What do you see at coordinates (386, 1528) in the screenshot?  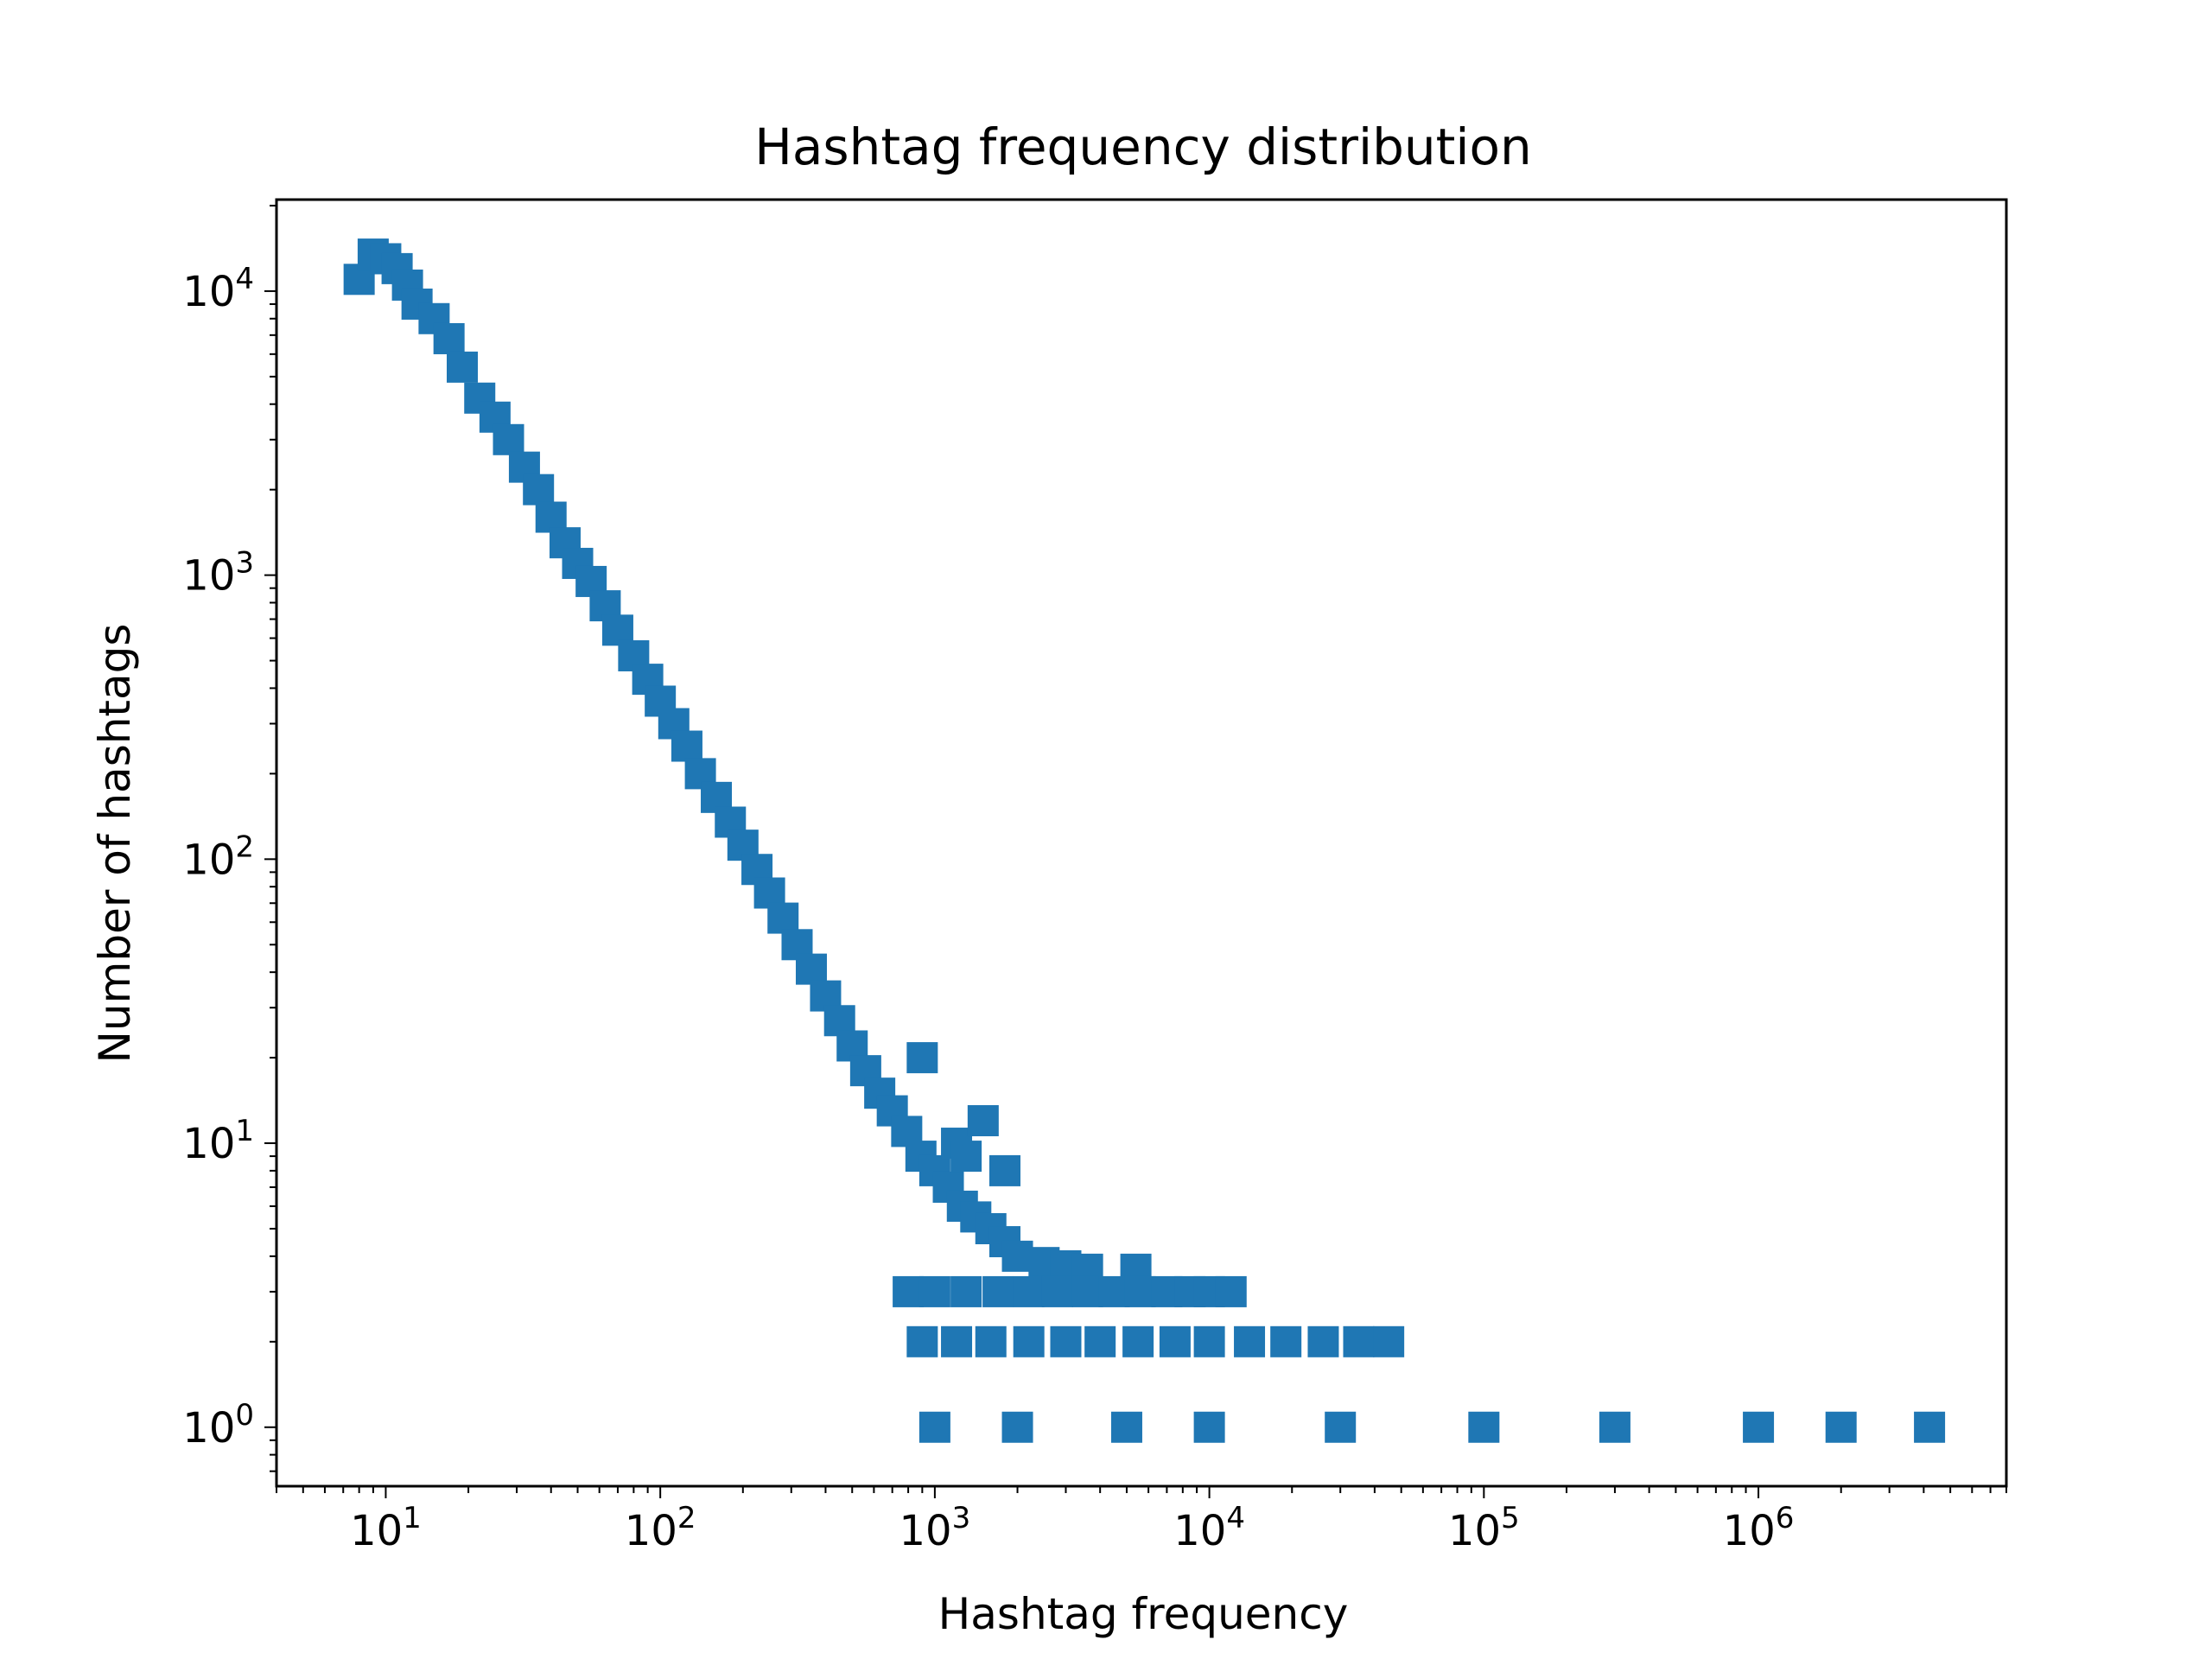 I see `x-tick-label: 101` at bounding box center [386, 1528].